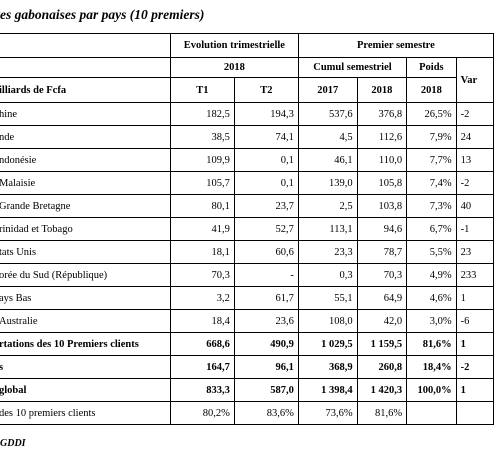 Image resolution: width=500 pixels, height=456 pixels. What do you see at coordinates (266, 367) in the screenshot?
I see `cell-t2: 96,1` at bounding box center [266, 367].